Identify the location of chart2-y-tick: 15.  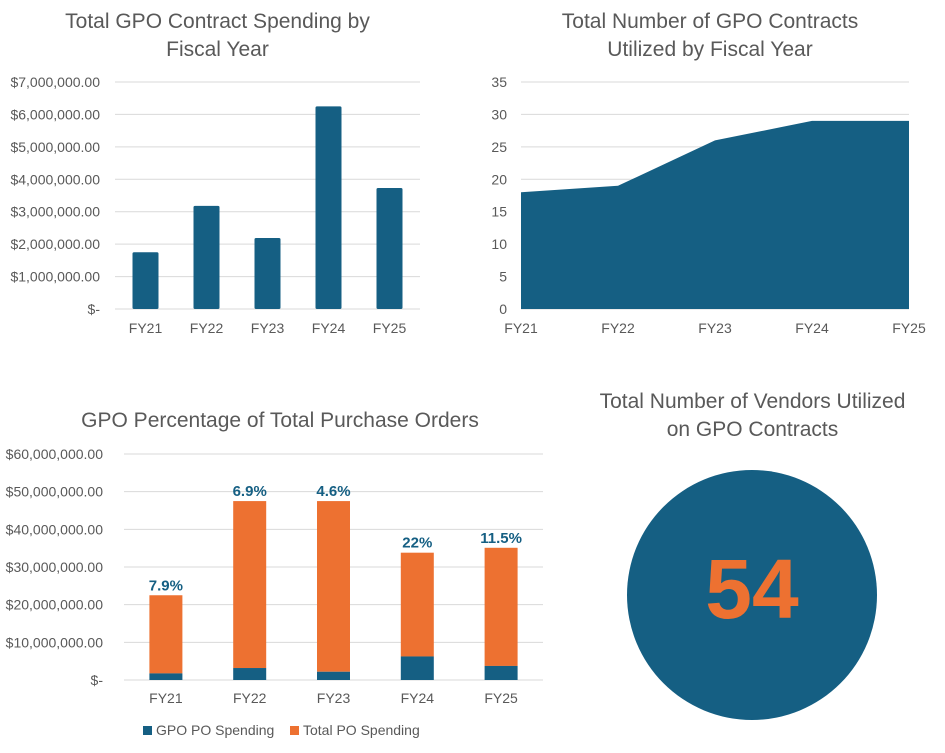
(499, 212).